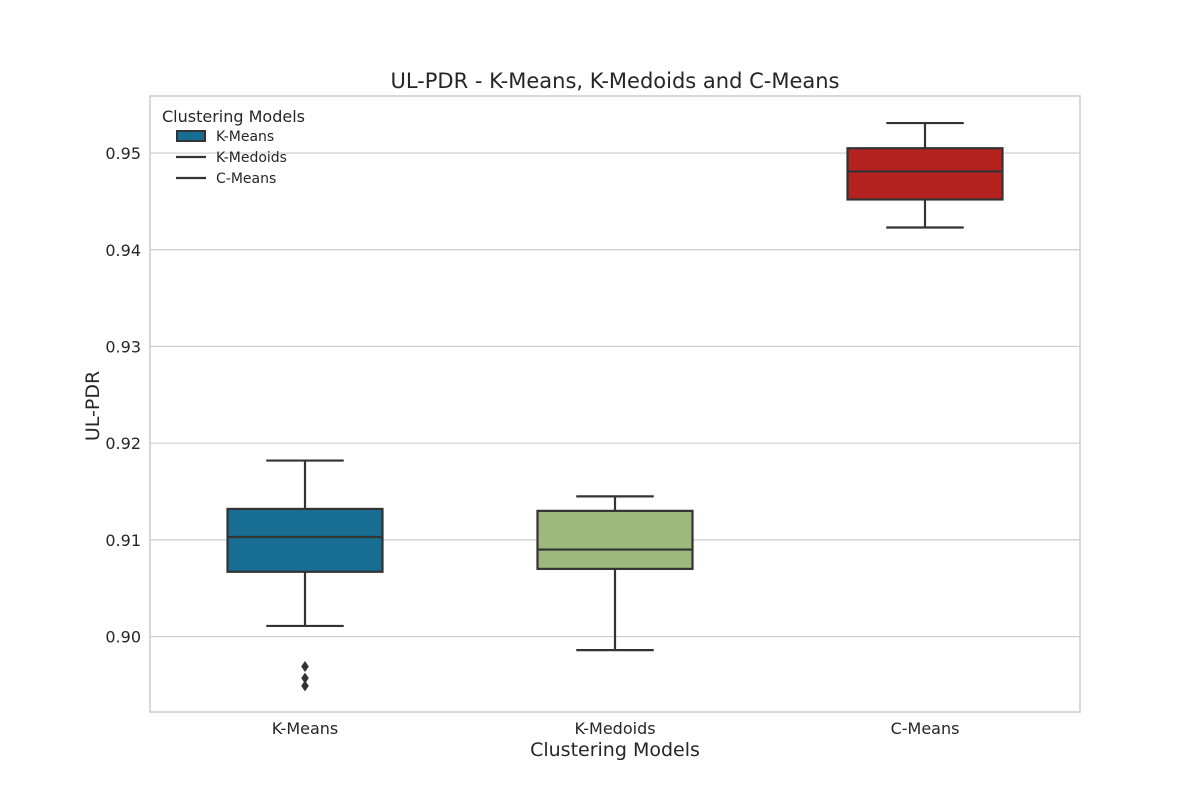 The width and height of the screenshot is (1200, 800). I want to click on chart-title: UL-PDR - K-Means, K-Medoids and C-Means, so click(614, 81).